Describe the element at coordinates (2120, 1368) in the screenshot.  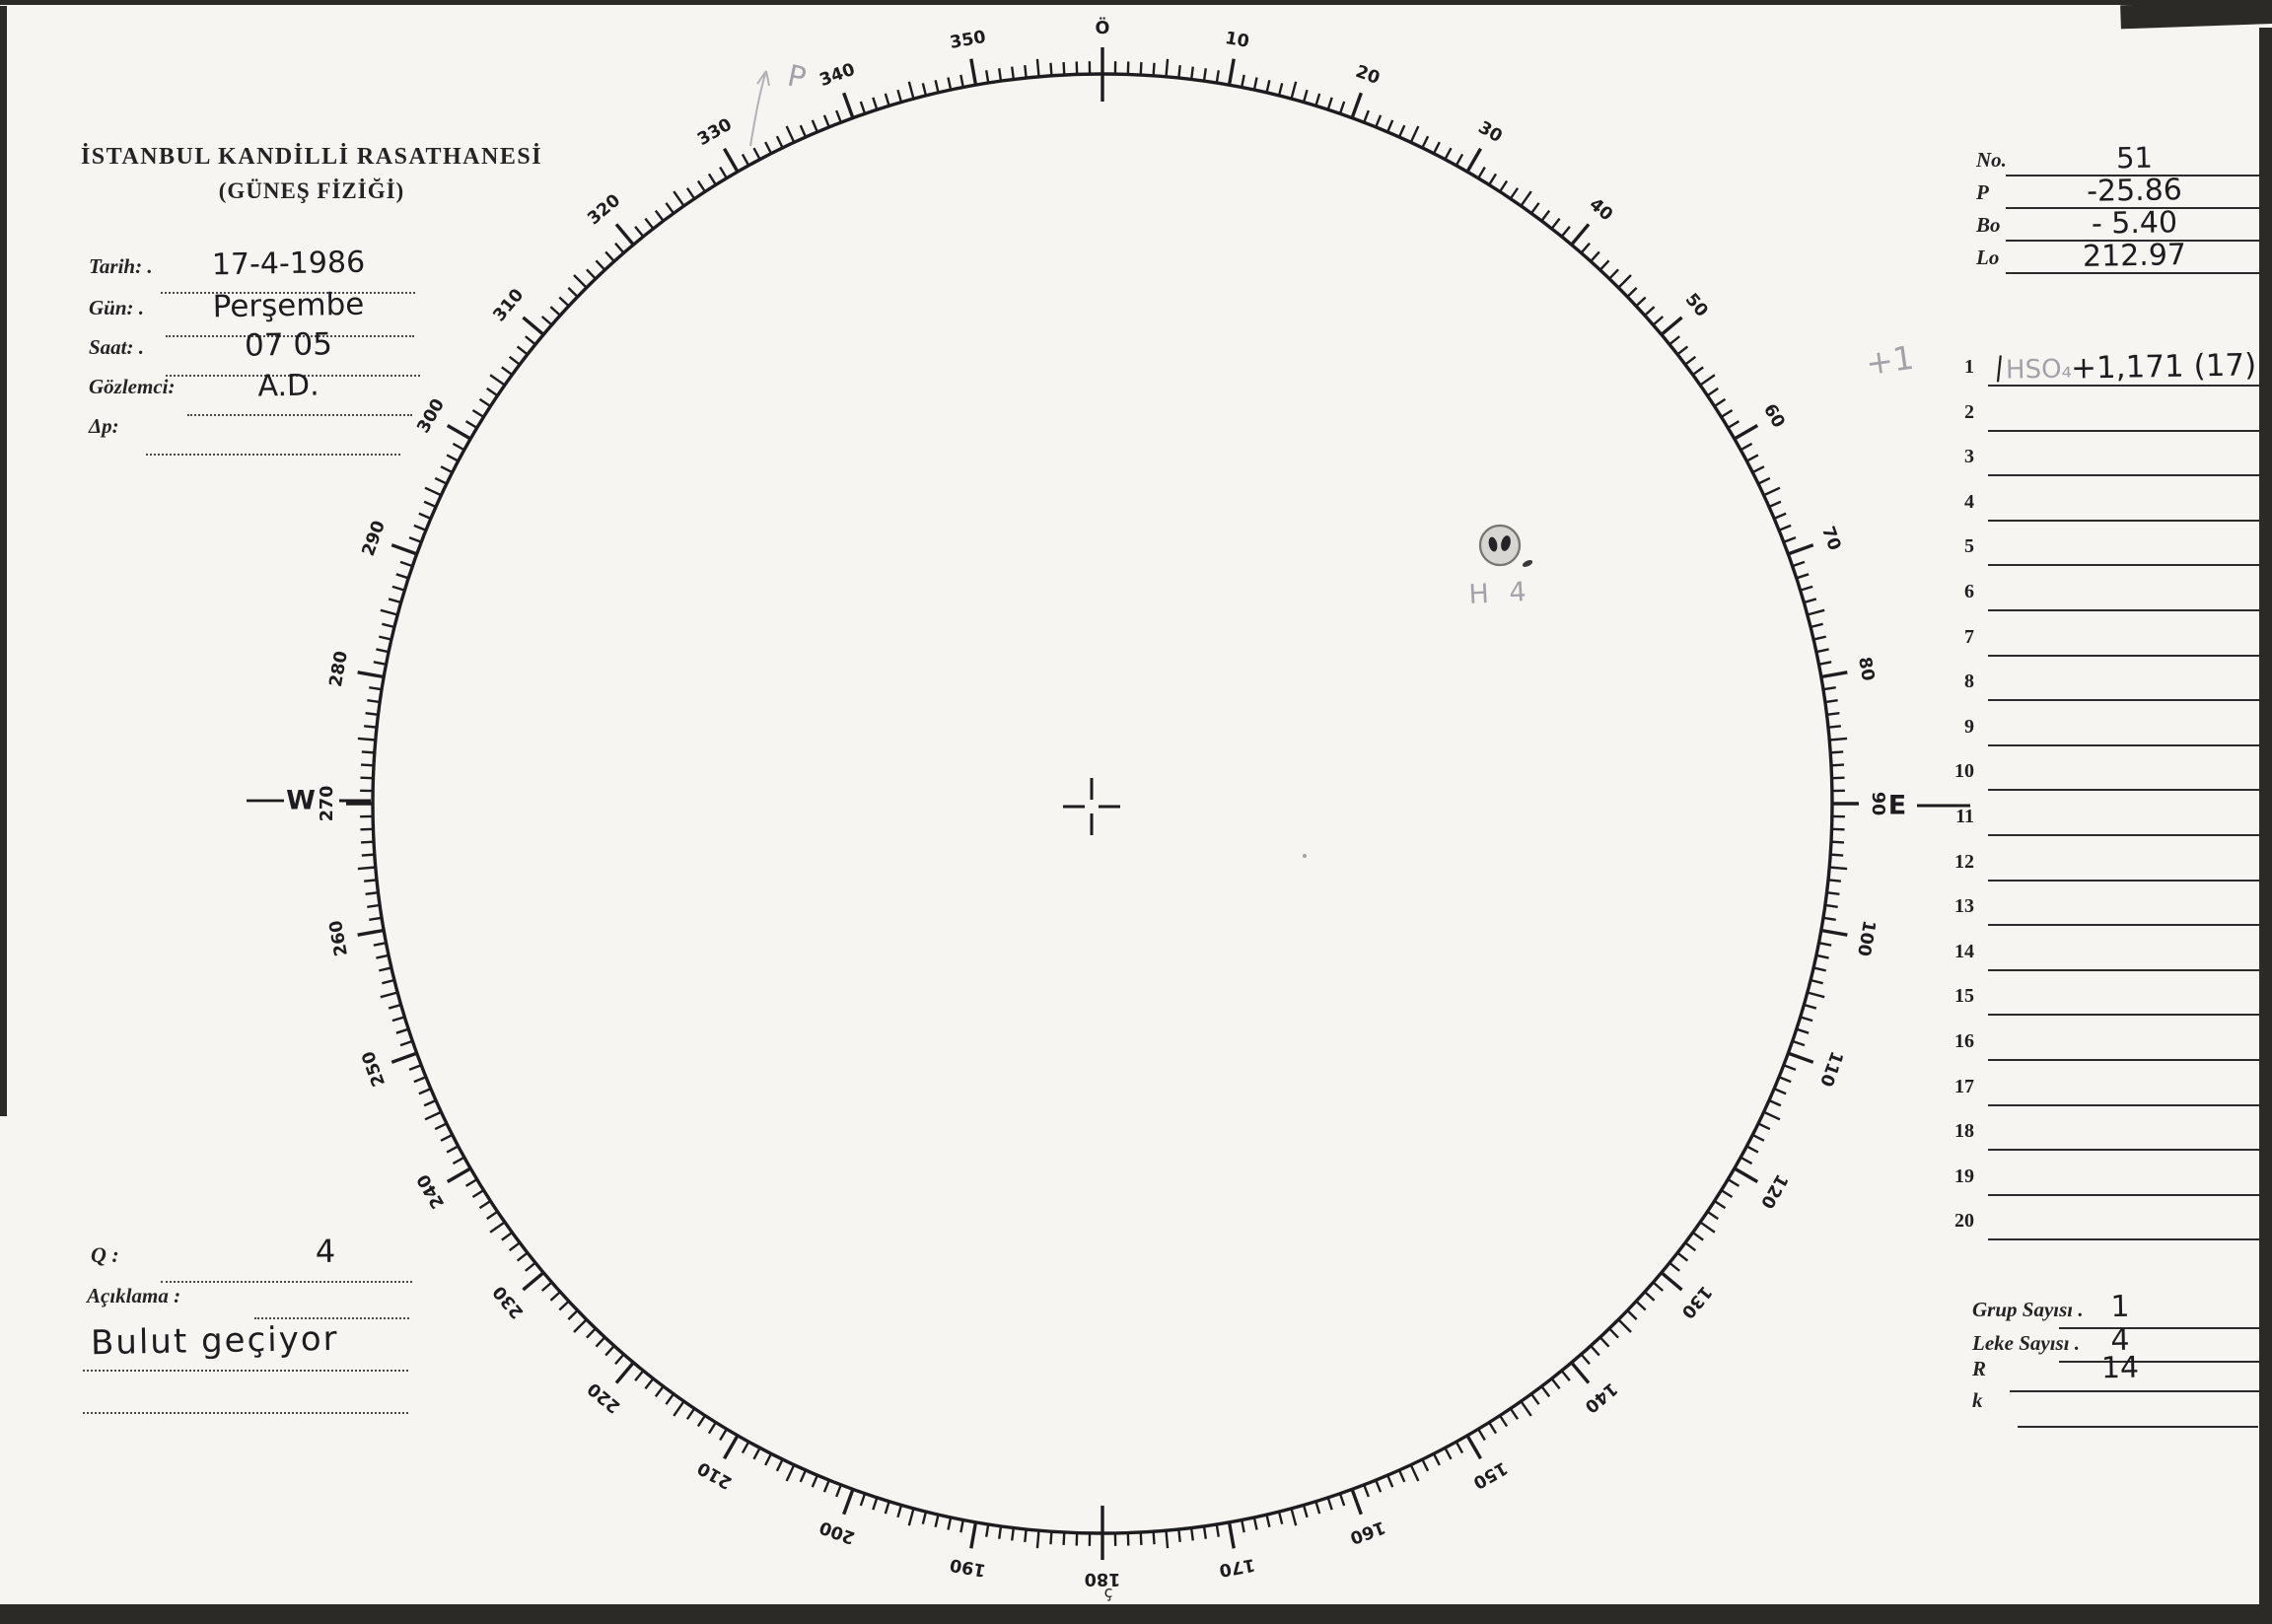
I see `r-value: 14` at that location.